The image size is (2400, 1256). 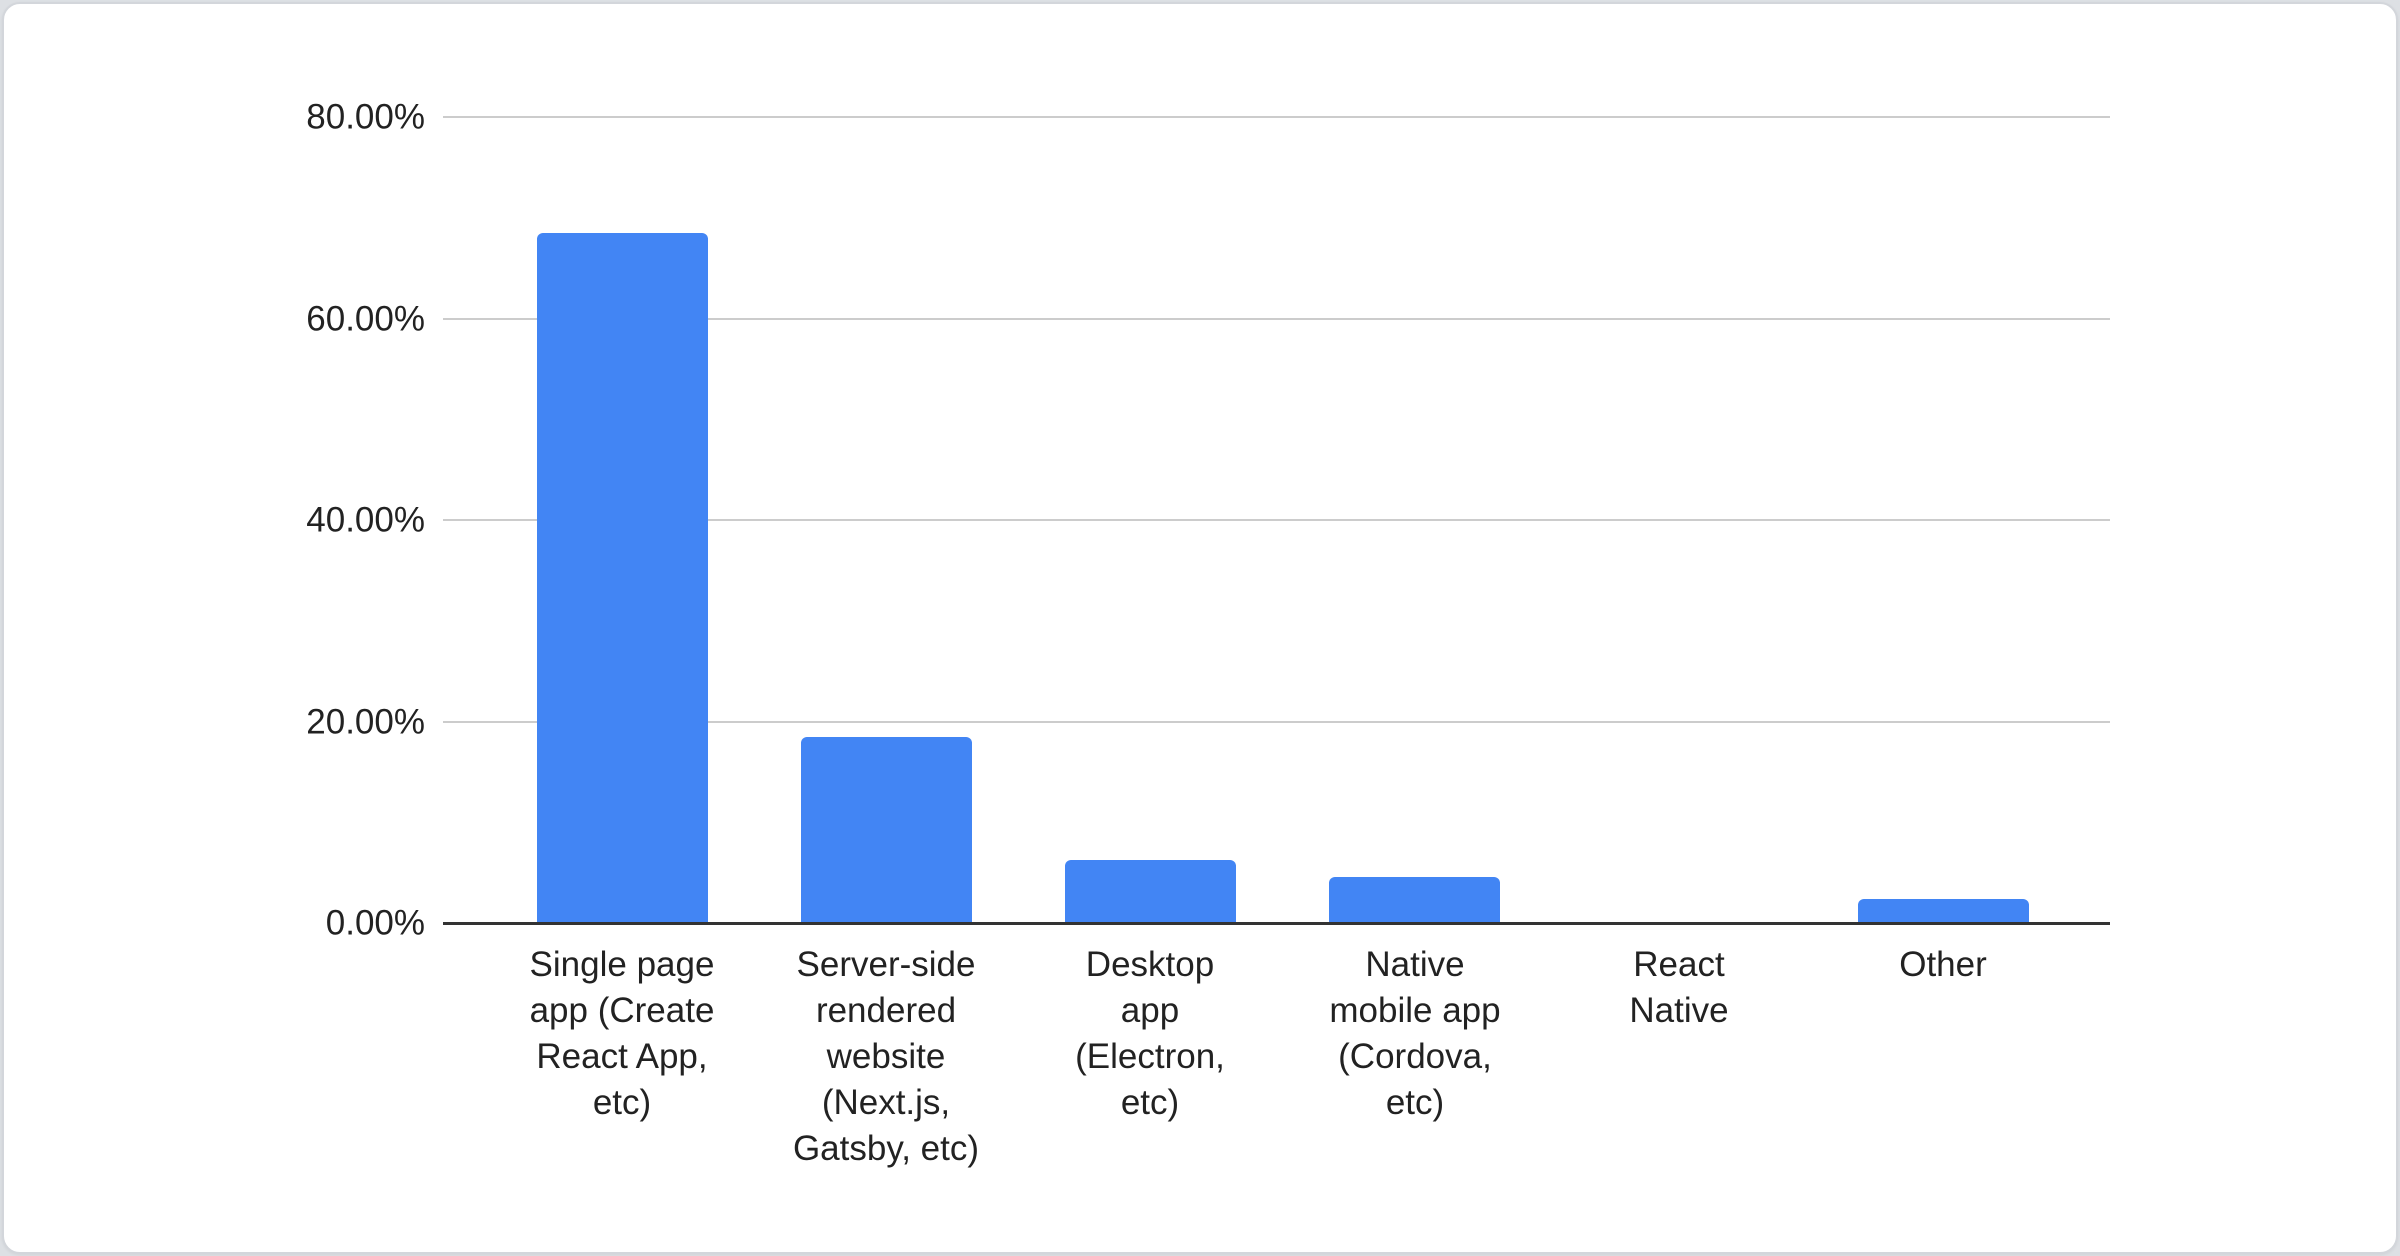 What do you see at coordinates (1679, 987) in the screenshot?
I see `x-category-label: React Native` at bounding box center [1679, 987].